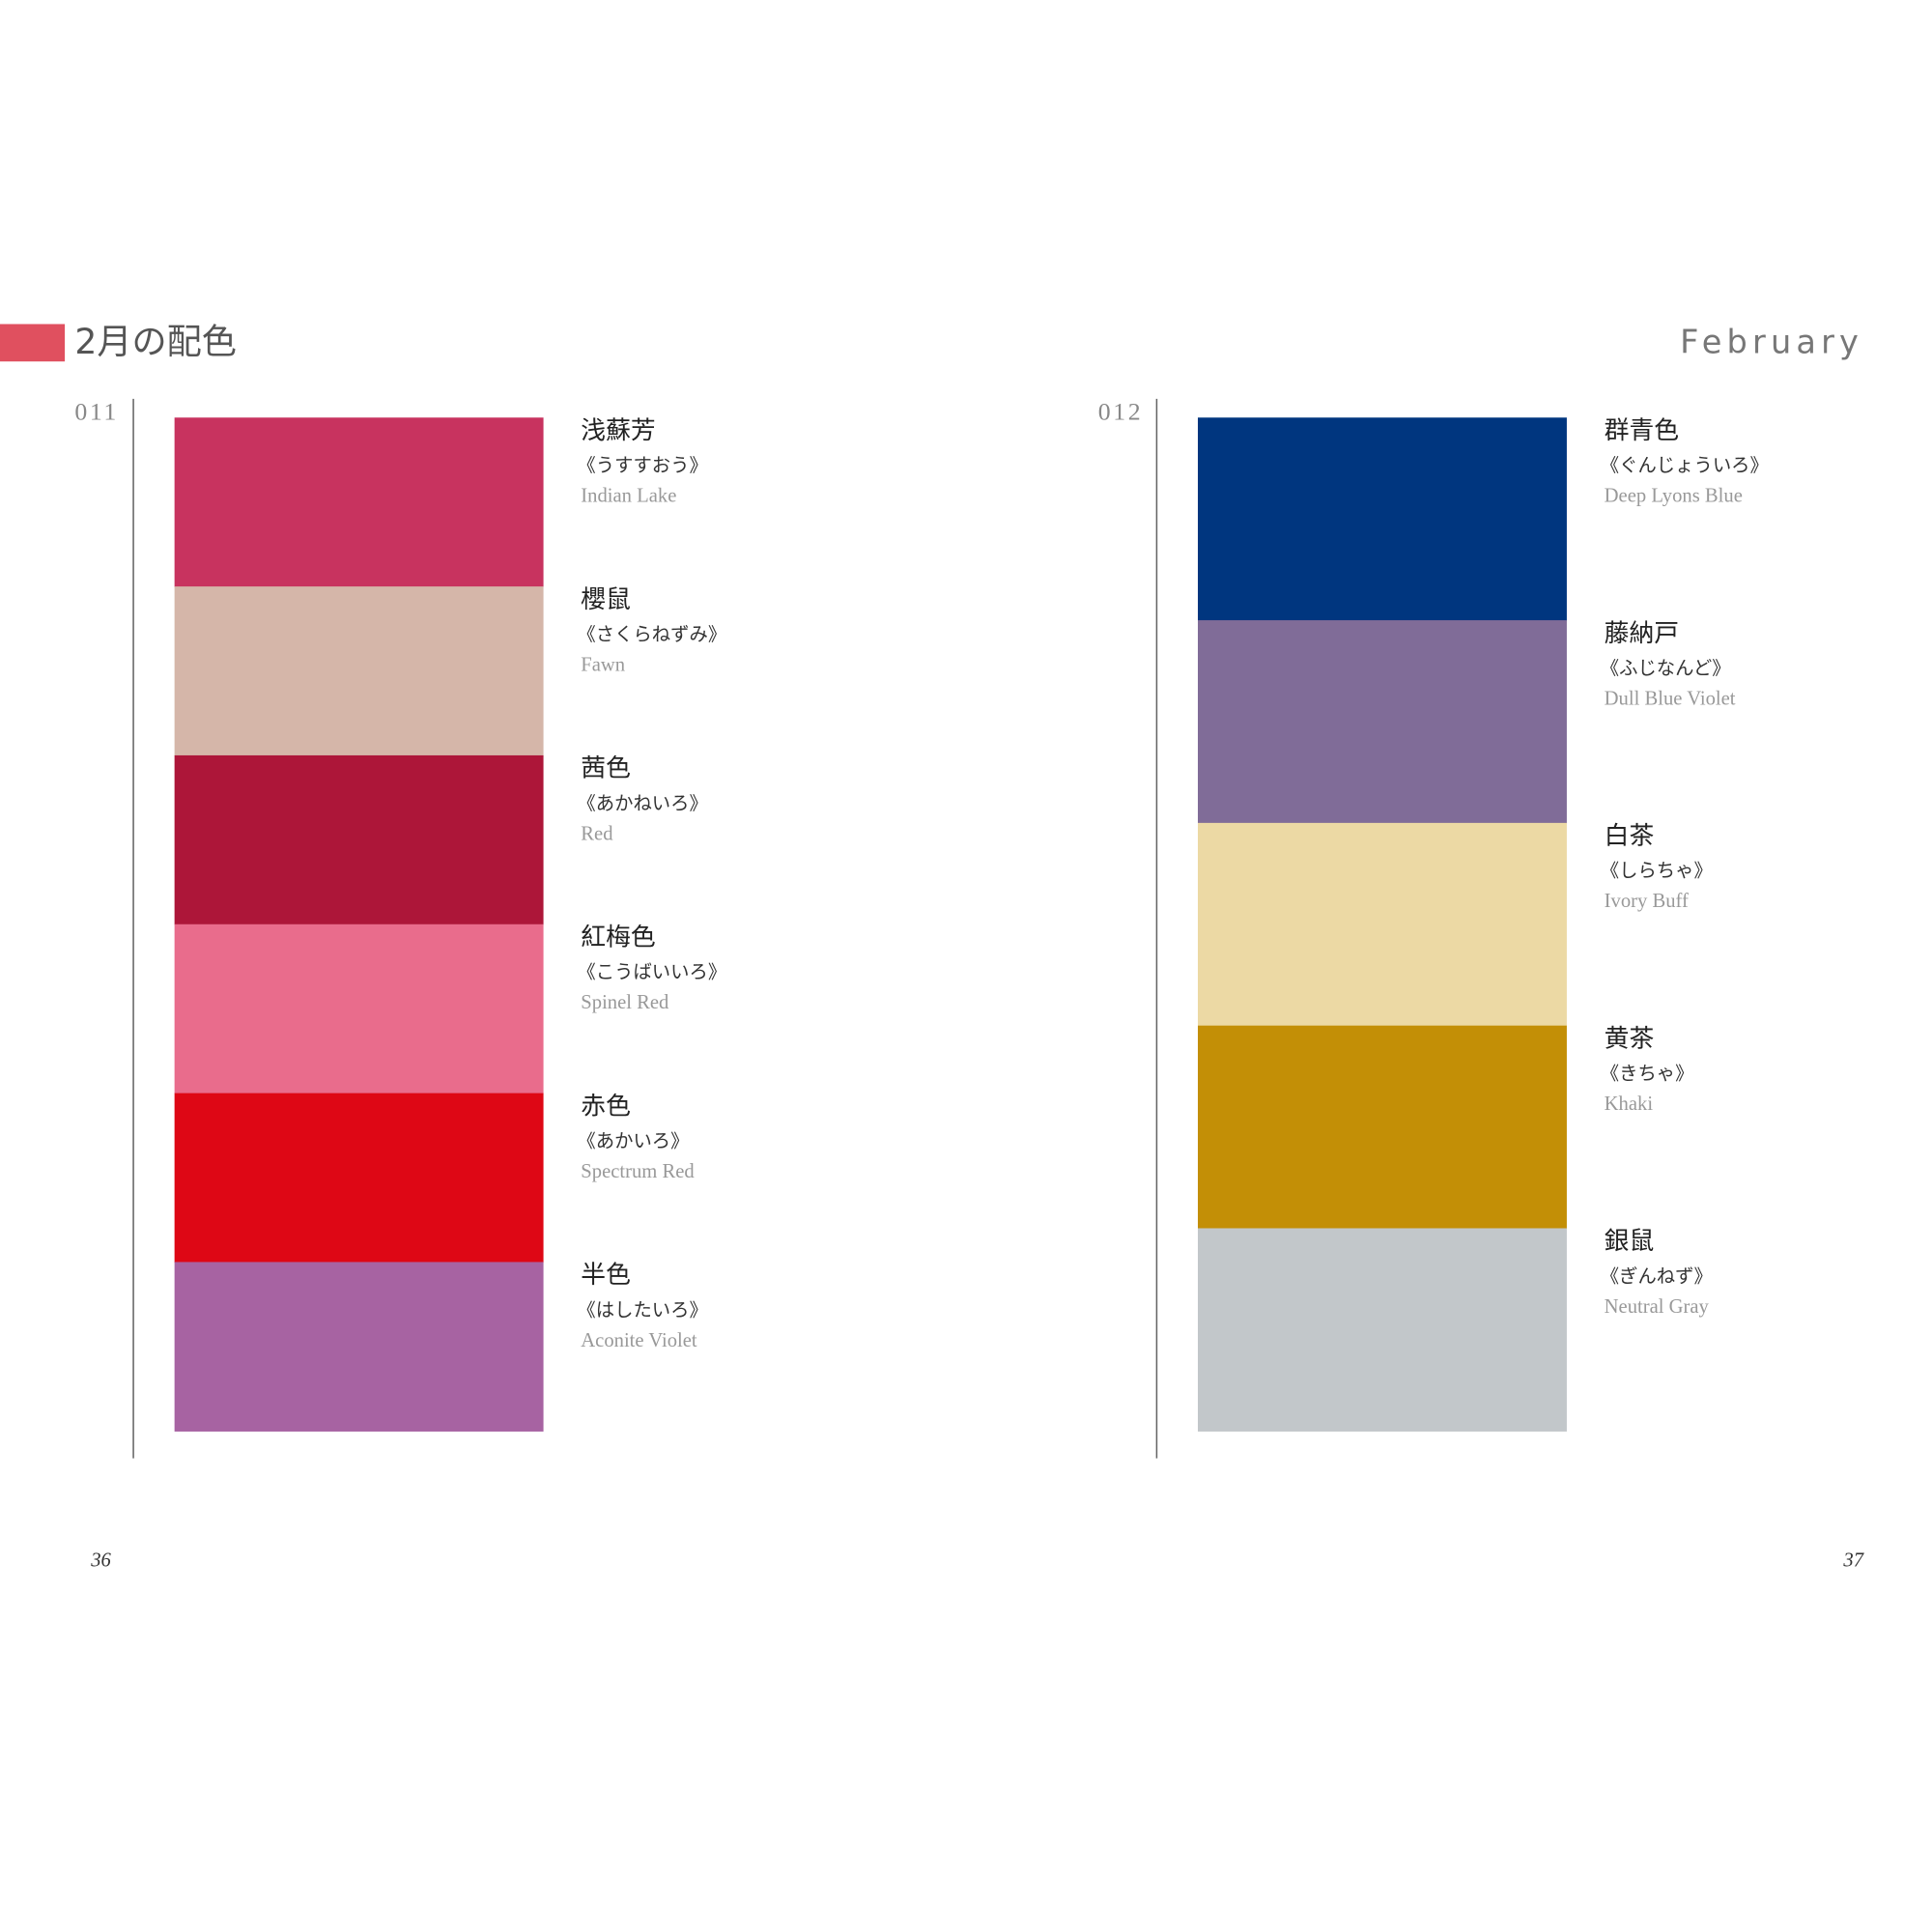 The width and height of the screenshot is (1932, 1932). Describe the element at coordinates (638, 1171) in the screenshot. I see `color-english: Spectrum Red` at that location.